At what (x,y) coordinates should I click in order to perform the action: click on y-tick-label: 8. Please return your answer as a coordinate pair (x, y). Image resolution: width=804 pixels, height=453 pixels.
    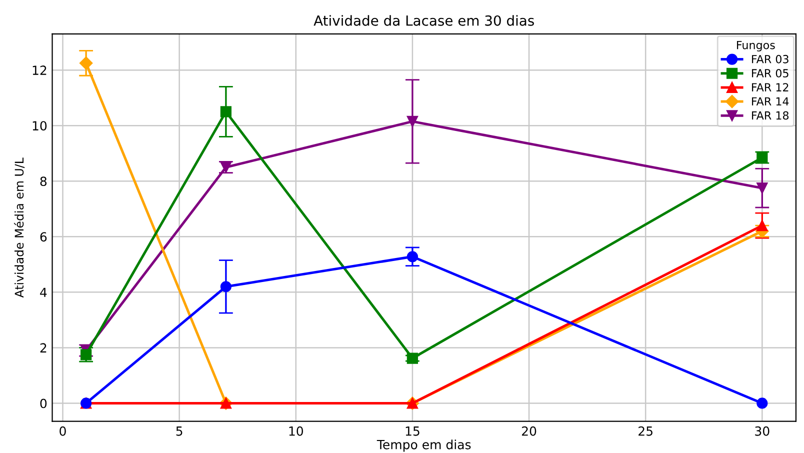
    Looking at the image, I should click on (43, 181).